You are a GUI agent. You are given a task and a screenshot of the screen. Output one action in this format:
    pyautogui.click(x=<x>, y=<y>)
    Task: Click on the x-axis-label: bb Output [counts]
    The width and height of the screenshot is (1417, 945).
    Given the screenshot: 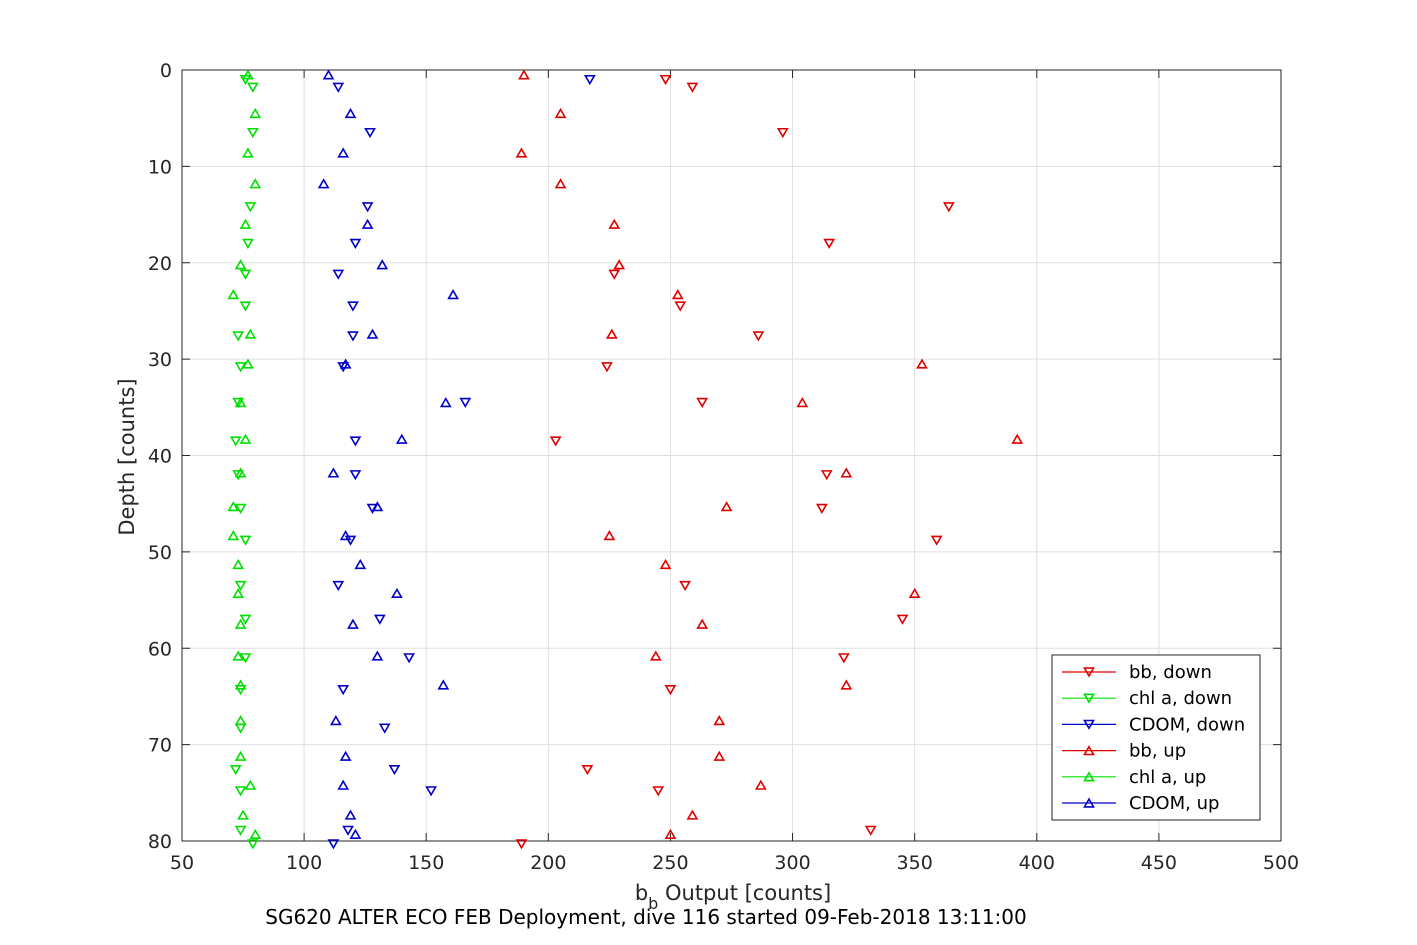 What is the action you would take?
    pyautogui.click(x=733, y=897)
    